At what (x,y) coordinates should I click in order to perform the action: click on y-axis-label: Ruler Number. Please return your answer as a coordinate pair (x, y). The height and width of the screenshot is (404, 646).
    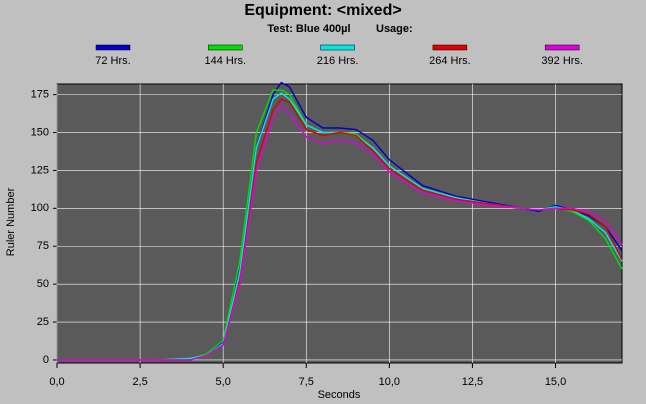
    Looking at the image, I should click on (11, 221).